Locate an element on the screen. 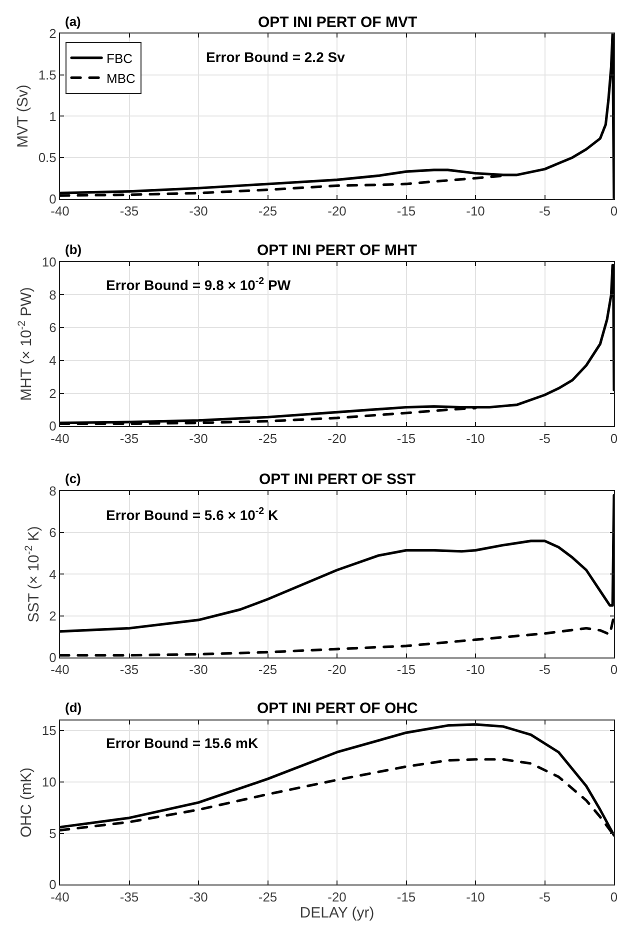  legend-label: MBC is located at coordinates (121, 78).